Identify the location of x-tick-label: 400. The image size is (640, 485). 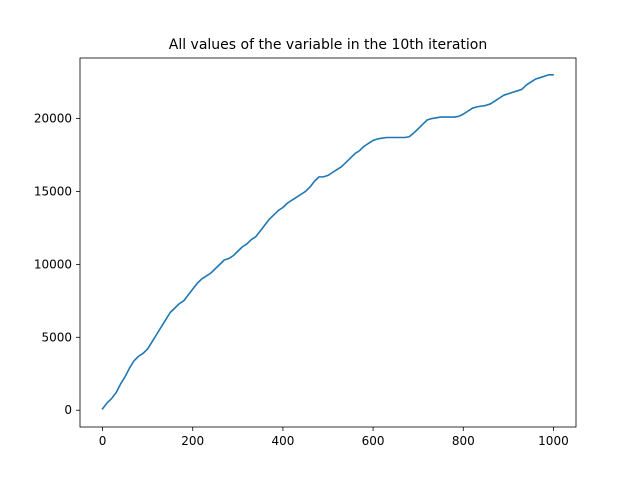
(282, 441).